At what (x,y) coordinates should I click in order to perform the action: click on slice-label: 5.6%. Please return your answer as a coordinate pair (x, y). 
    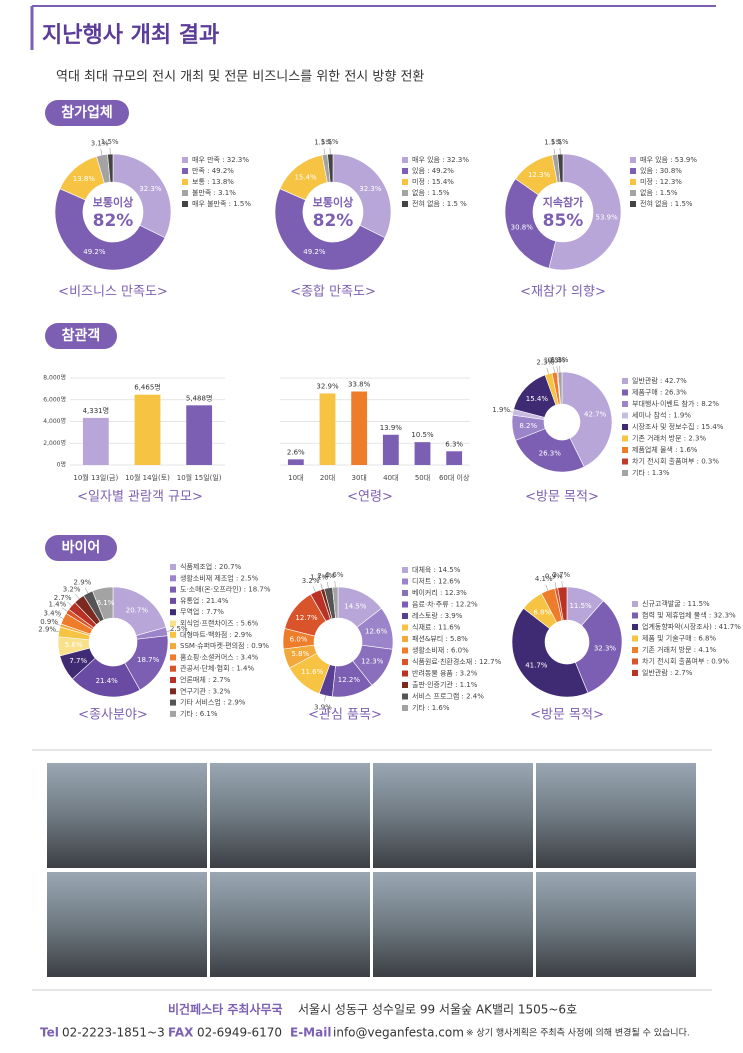
    Looking at the image, I should click on (74, 645).